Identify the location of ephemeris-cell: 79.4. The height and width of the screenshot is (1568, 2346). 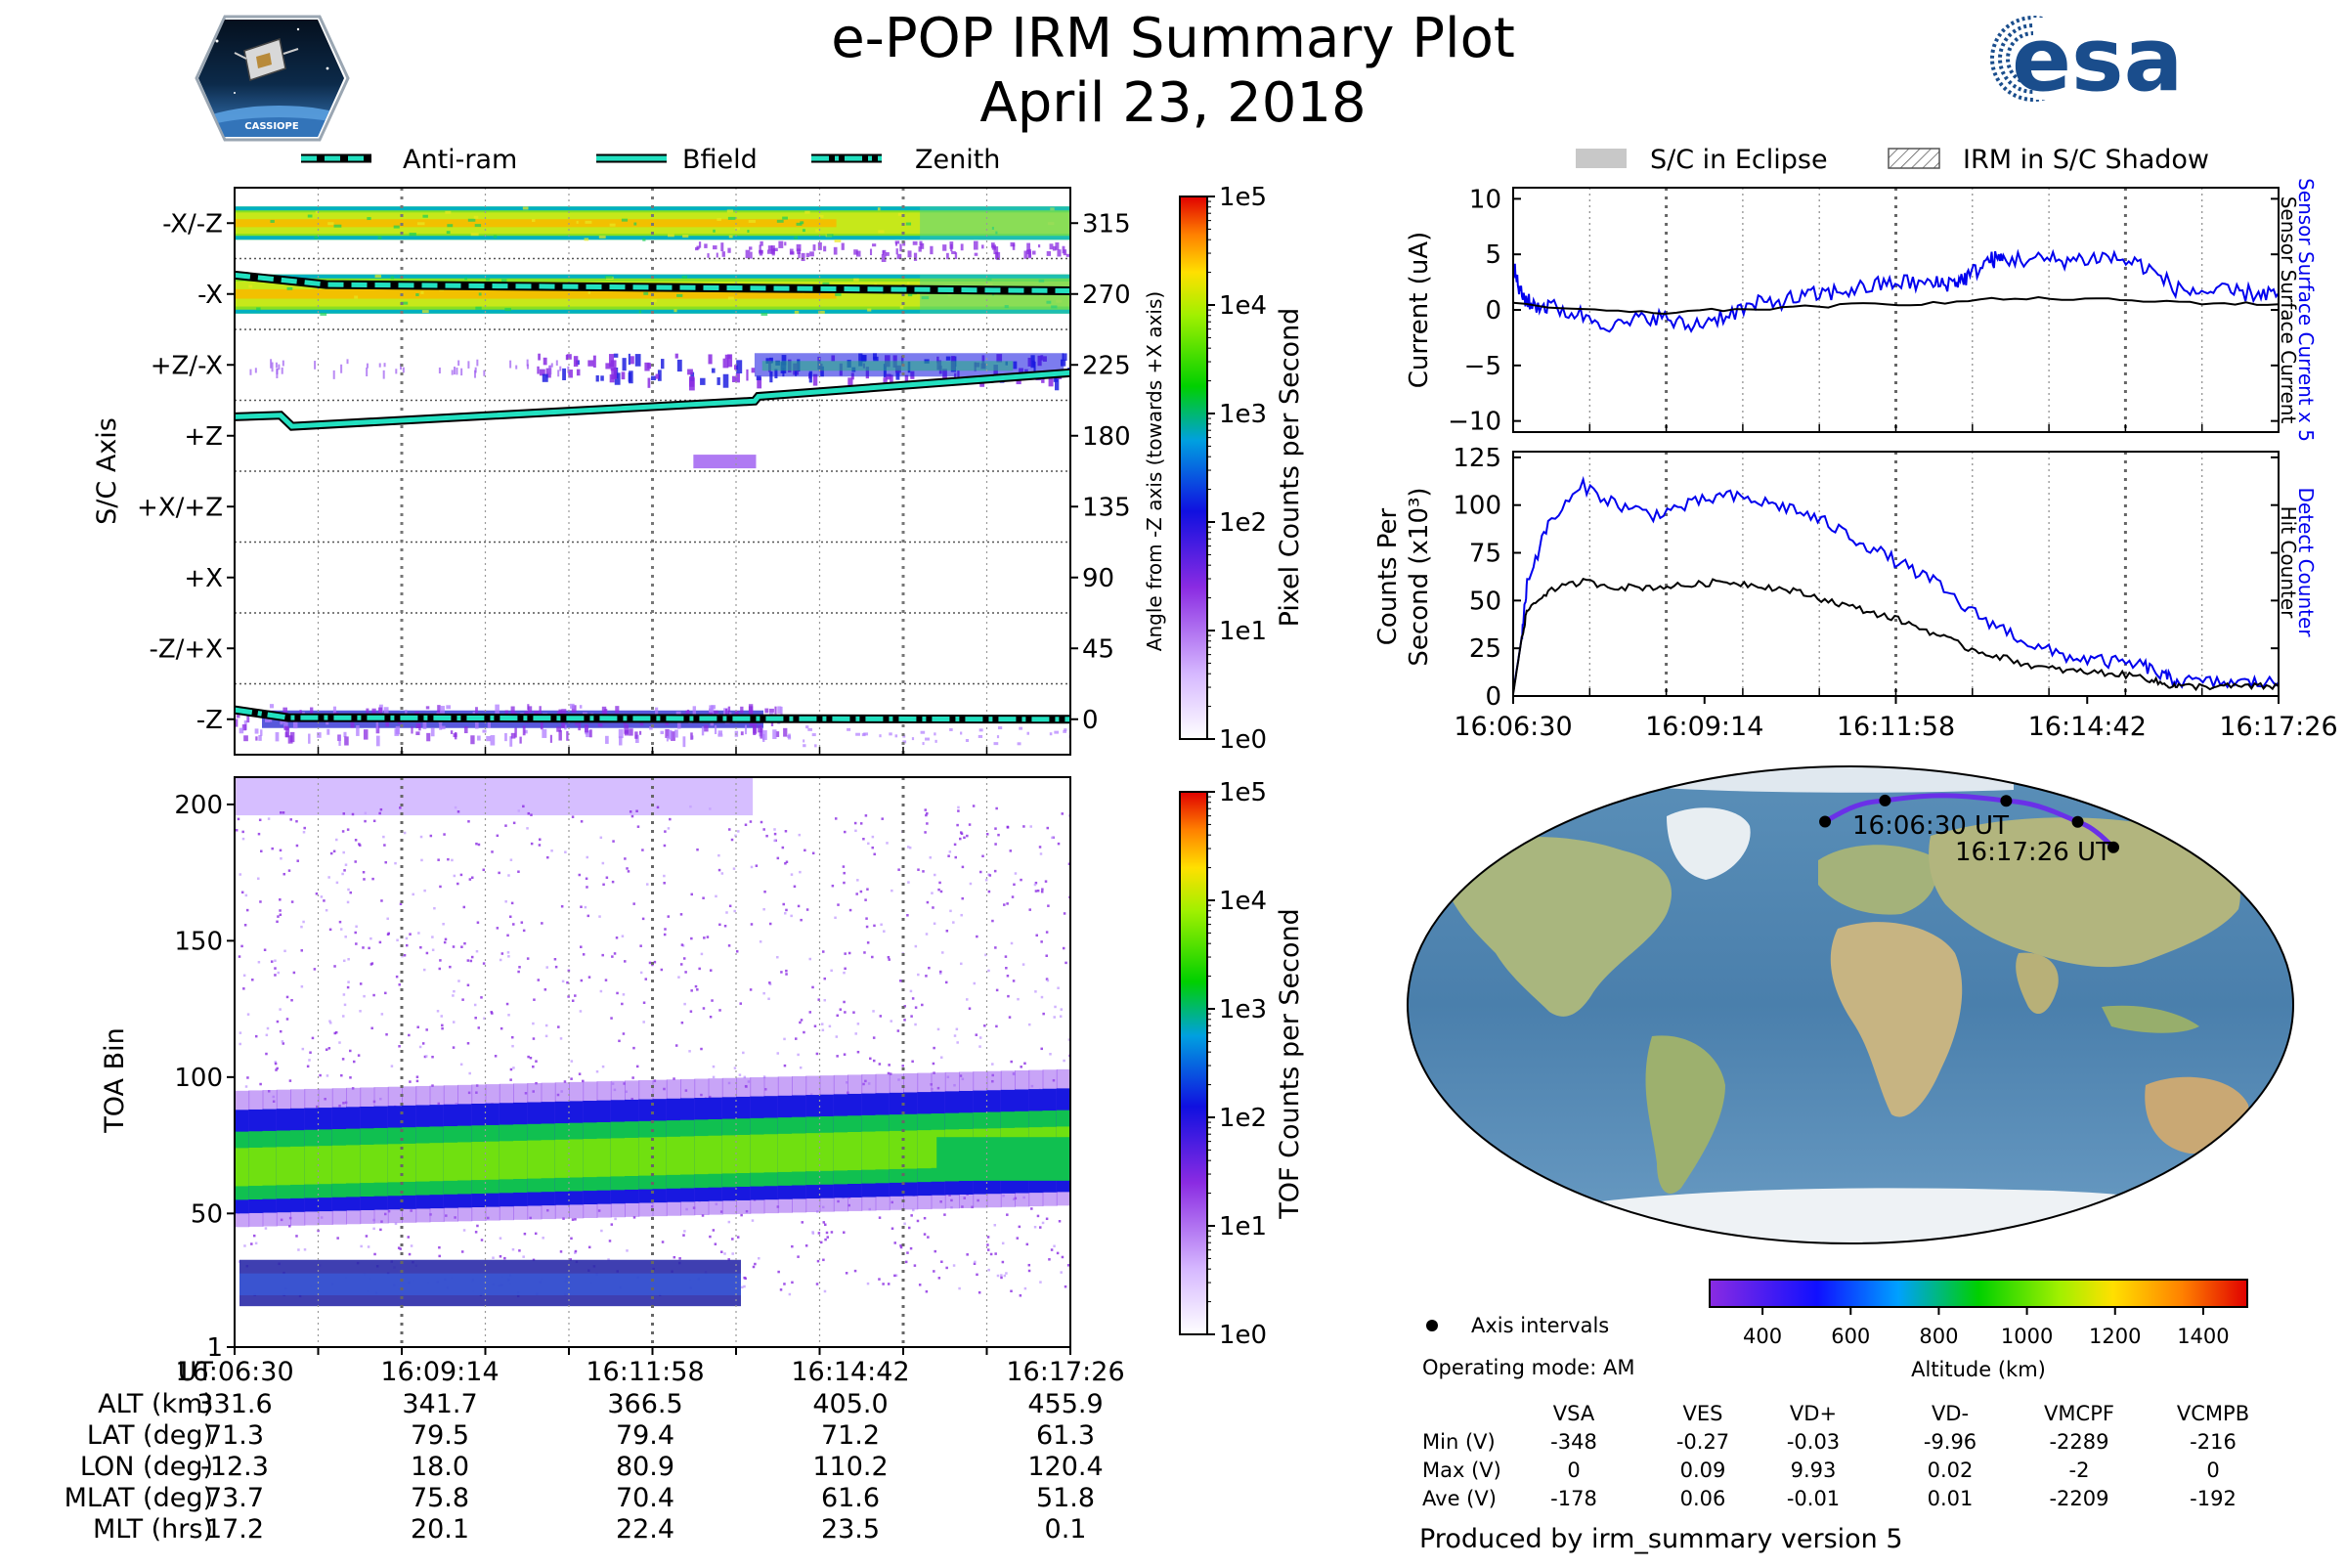
(645, 1436).